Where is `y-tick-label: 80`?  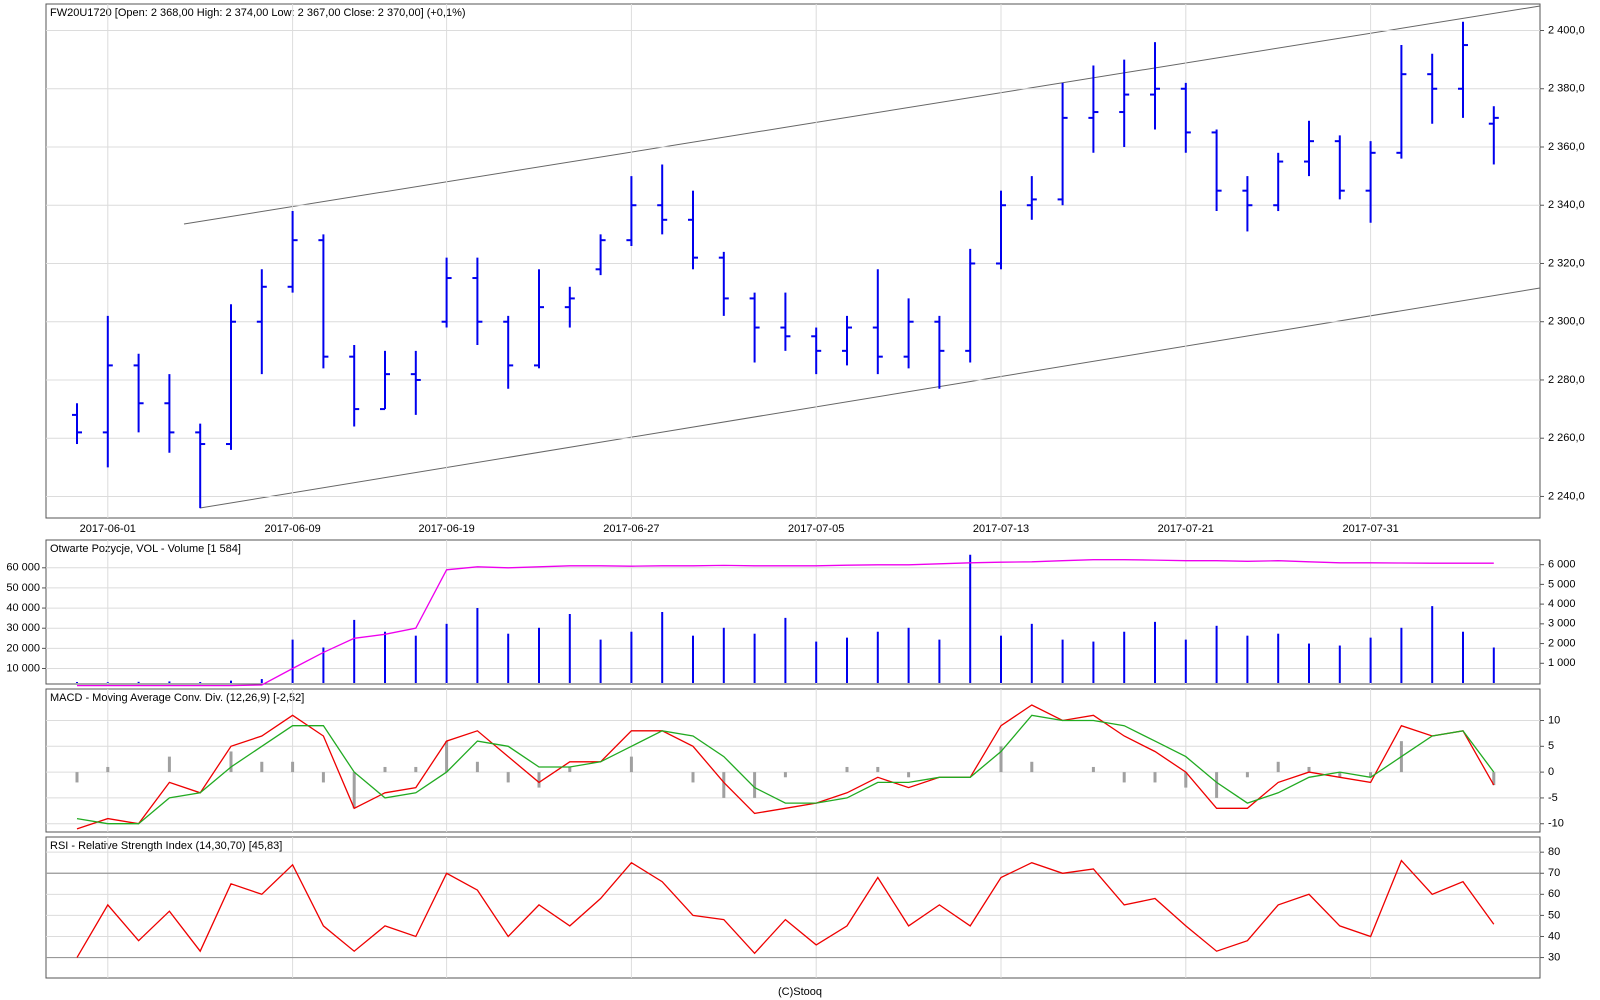 y-tick-label: 80 is located at coordinates (1554, 852).